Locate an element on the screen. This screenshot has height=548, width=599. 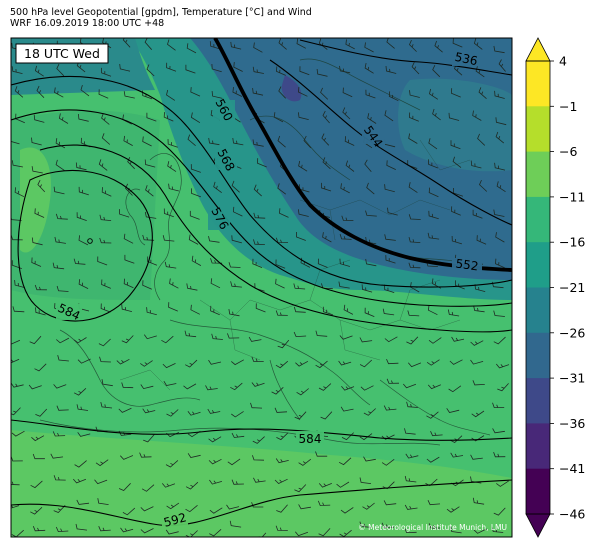
colorbar-segment is located at coordinates (538, 401).